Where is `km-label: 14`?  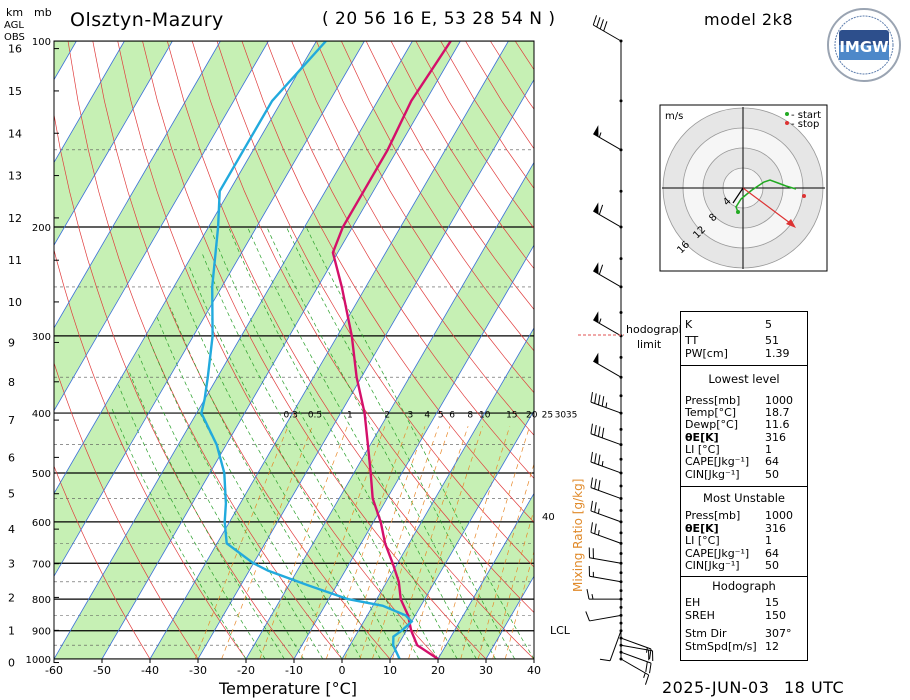 km-label: 14 is located at coordinates (15, 133).